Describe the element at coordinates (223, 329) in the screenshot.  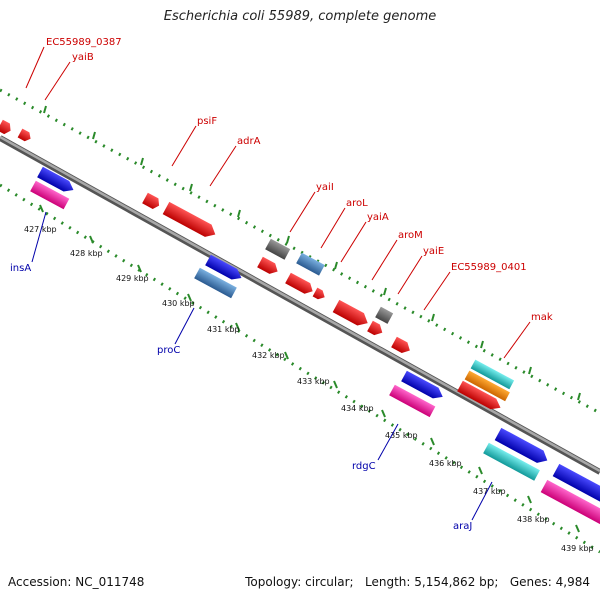
I see `tick-label: 431 kbp` at that location.